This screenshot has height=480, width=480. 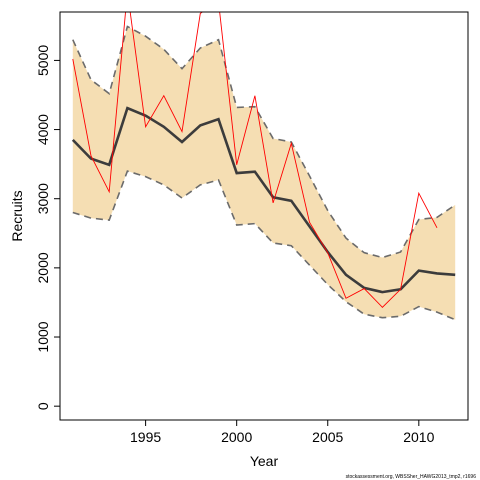 What do you see at coordinates (264, 461) in the screenshot?
I see `x-axis-title: Year` at bounding box center [264, 461].